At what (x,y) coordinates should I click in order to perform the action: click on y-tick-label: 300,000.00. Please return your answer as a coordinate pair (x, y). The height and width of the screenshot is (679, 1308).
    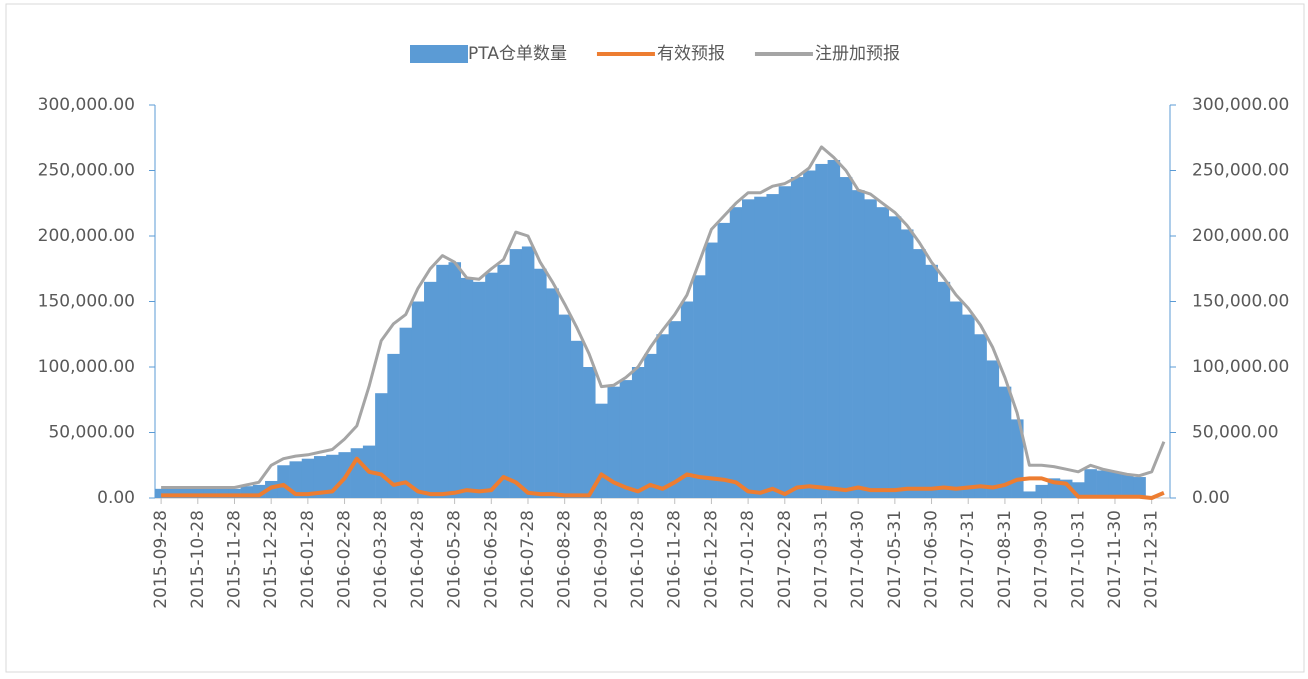
    Looking at the image, I should click on (86, 105).